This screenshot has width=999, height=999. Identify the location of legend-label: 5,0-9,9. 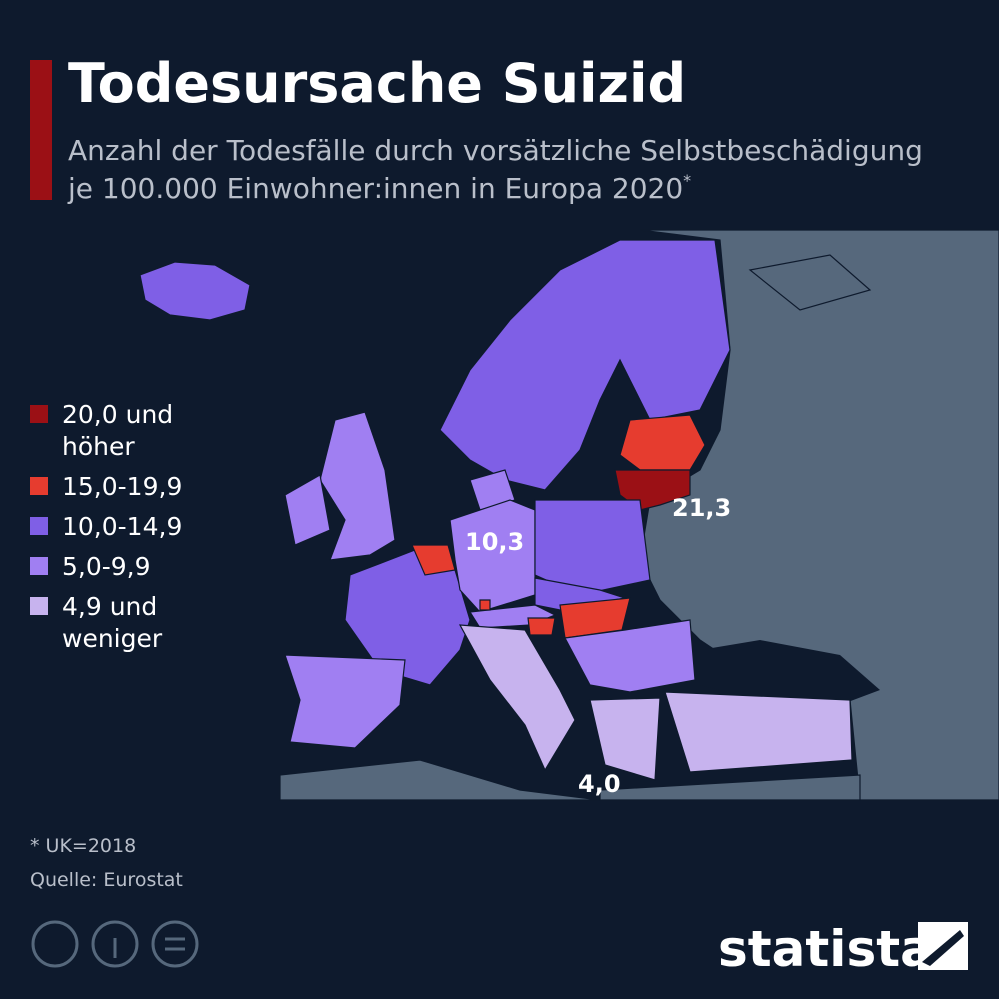
(106, 566).